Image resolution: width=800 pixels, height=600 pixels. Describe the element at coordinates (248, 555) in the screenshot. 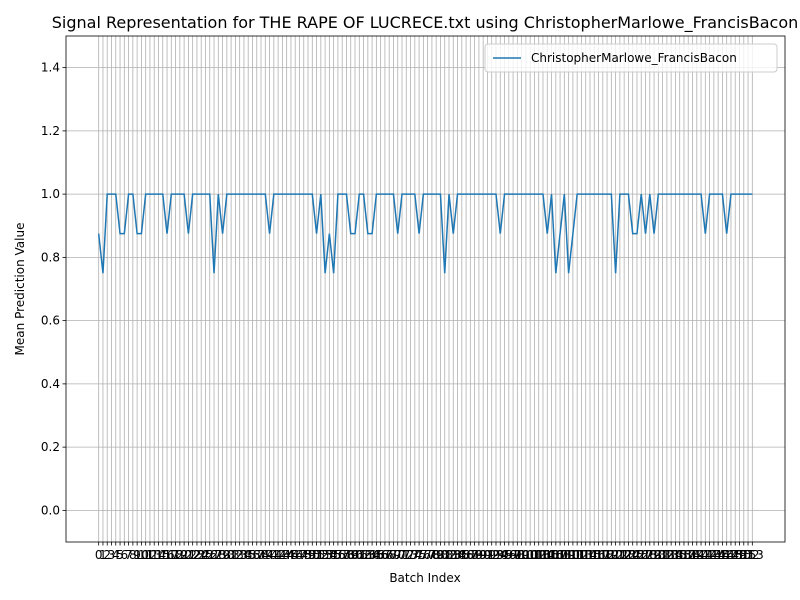

I see `x-tick-label: 35` at that location.